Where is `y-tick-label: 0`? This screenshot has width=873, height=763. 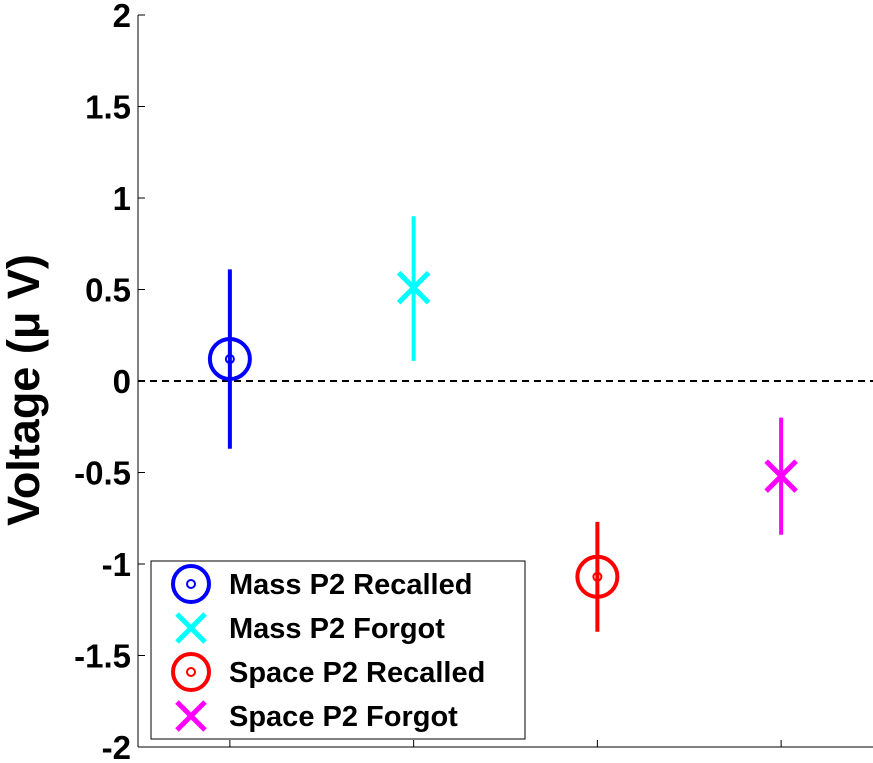 y-tick-label: 0 is located at coordinates (122, 381).